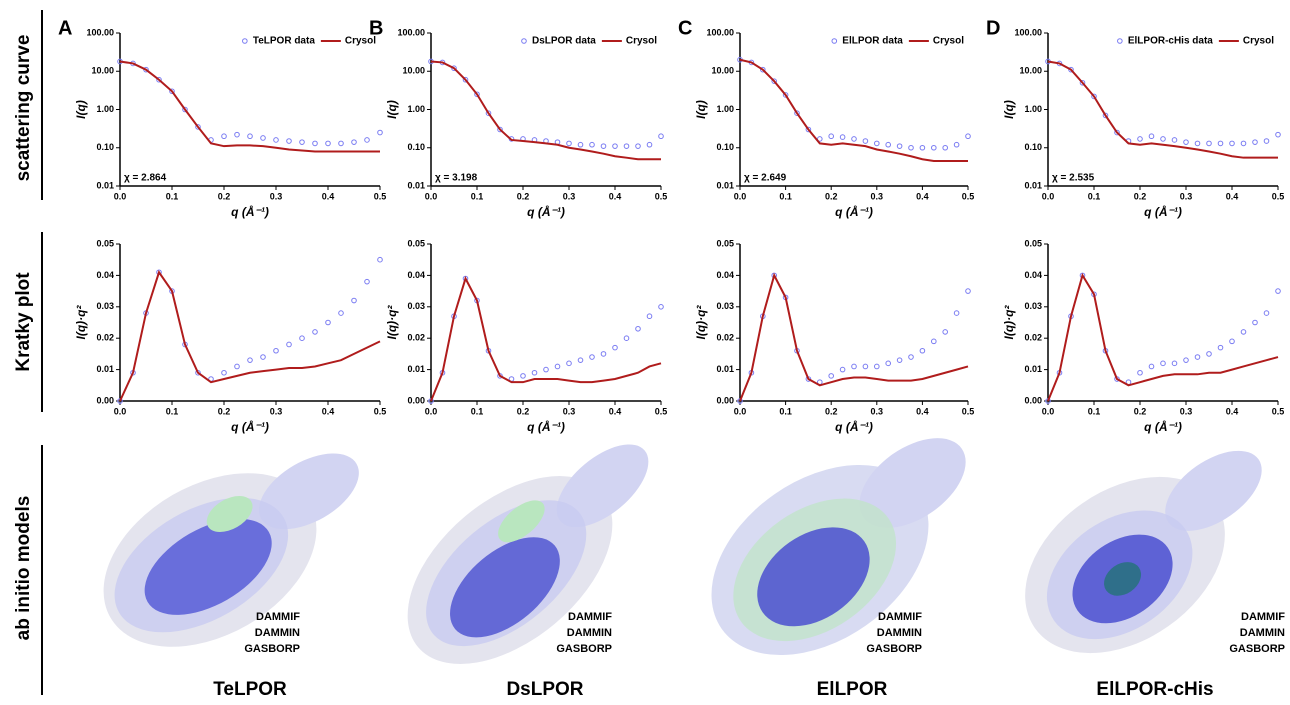 This screenshot has height=705, width=1290. What do you see at coordinates (416, 306) in the screenshot?
I see `y-tick-label: 0.03` at bounding box center [416, 306].